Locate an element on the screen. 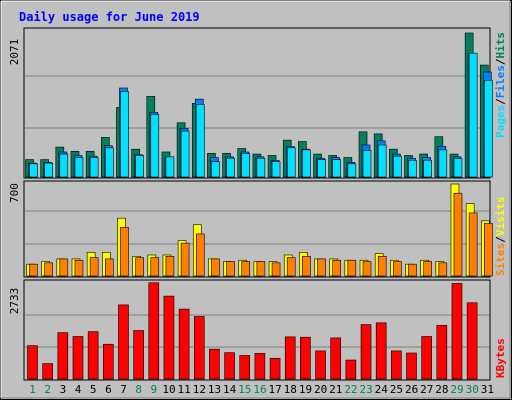  bar-sites-day-13-fill is located at coordinates (215, 267).